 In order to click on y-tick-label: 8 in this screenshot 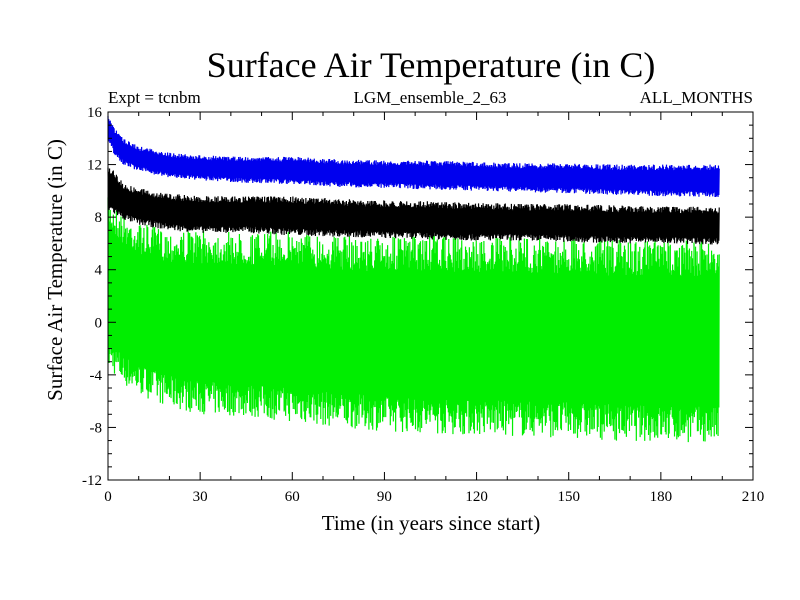, I will do `click(99, 218)`.